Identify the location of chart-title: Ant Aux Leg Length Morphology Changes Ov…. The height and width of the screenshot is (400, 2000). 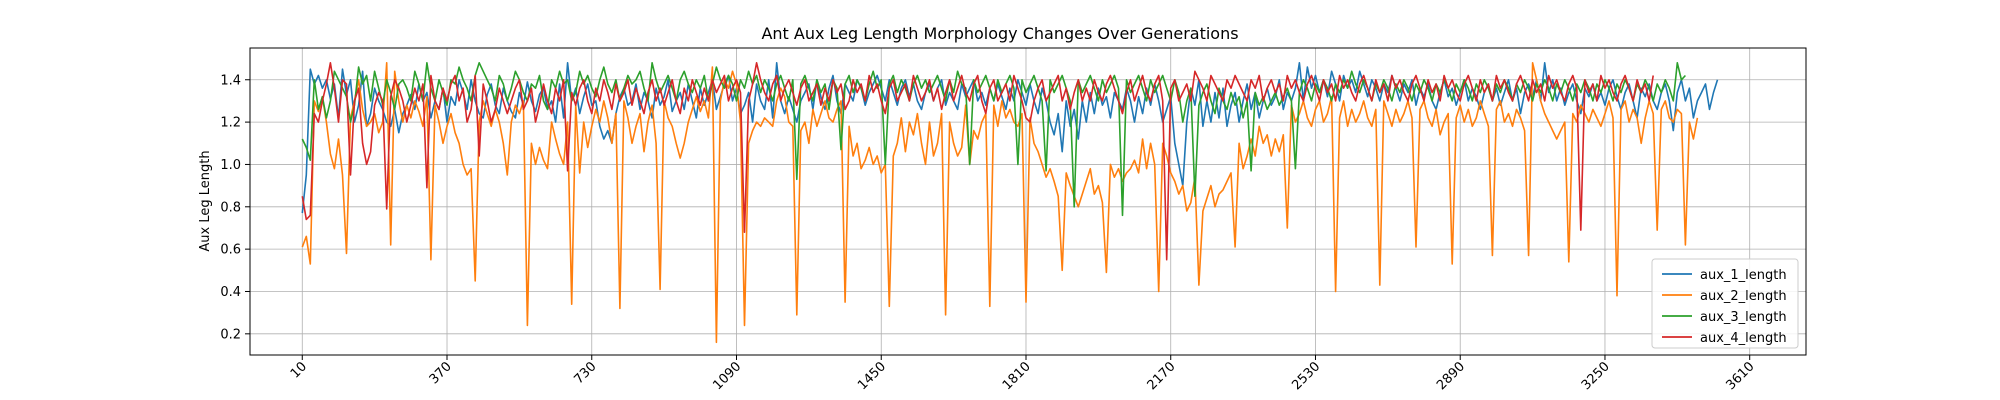
(999, 33).